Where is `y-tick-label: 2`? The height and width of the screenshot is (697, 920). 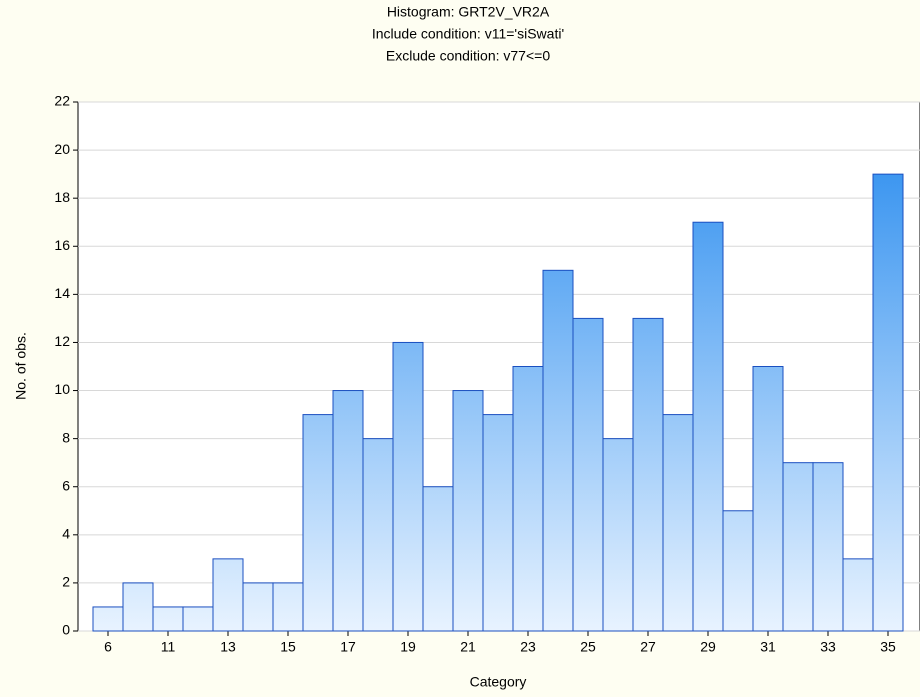 y-tick-label: 2 is located at coordinates (66, 582).